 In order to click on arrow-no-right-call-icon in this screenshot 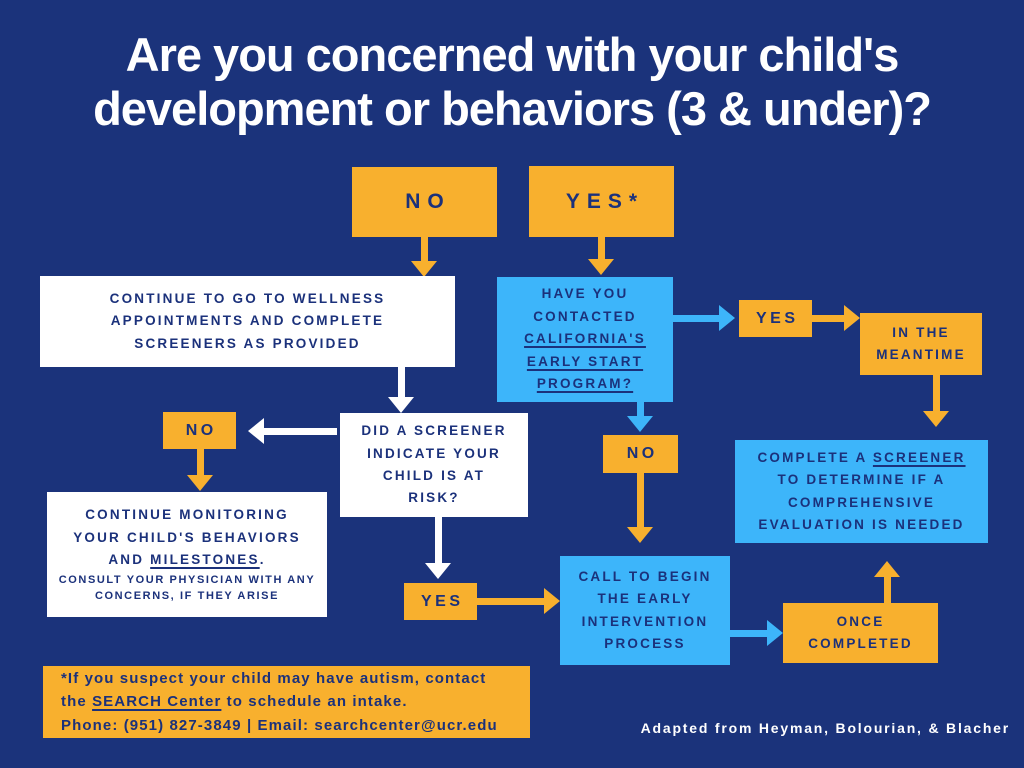, I will do `click(640, 508)`.